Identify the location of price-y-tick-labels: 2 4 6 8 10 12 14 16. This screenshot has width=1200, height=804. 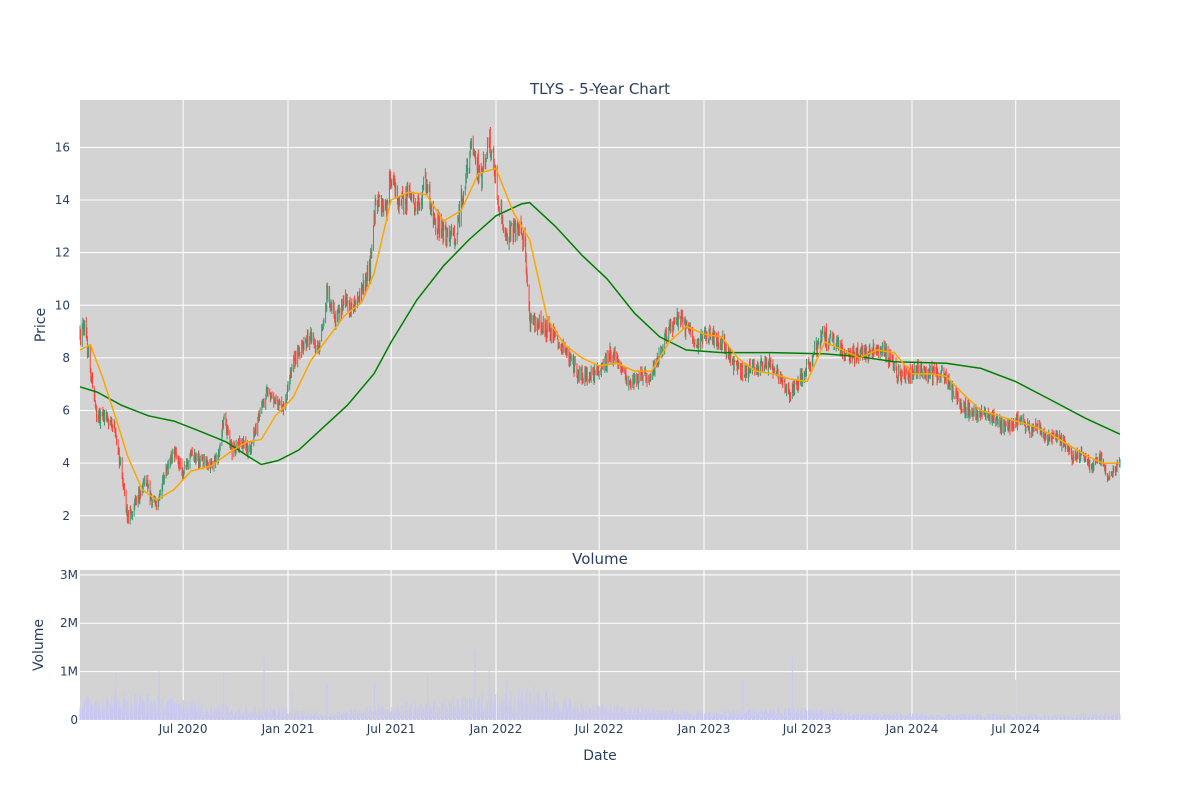
(62, 331).